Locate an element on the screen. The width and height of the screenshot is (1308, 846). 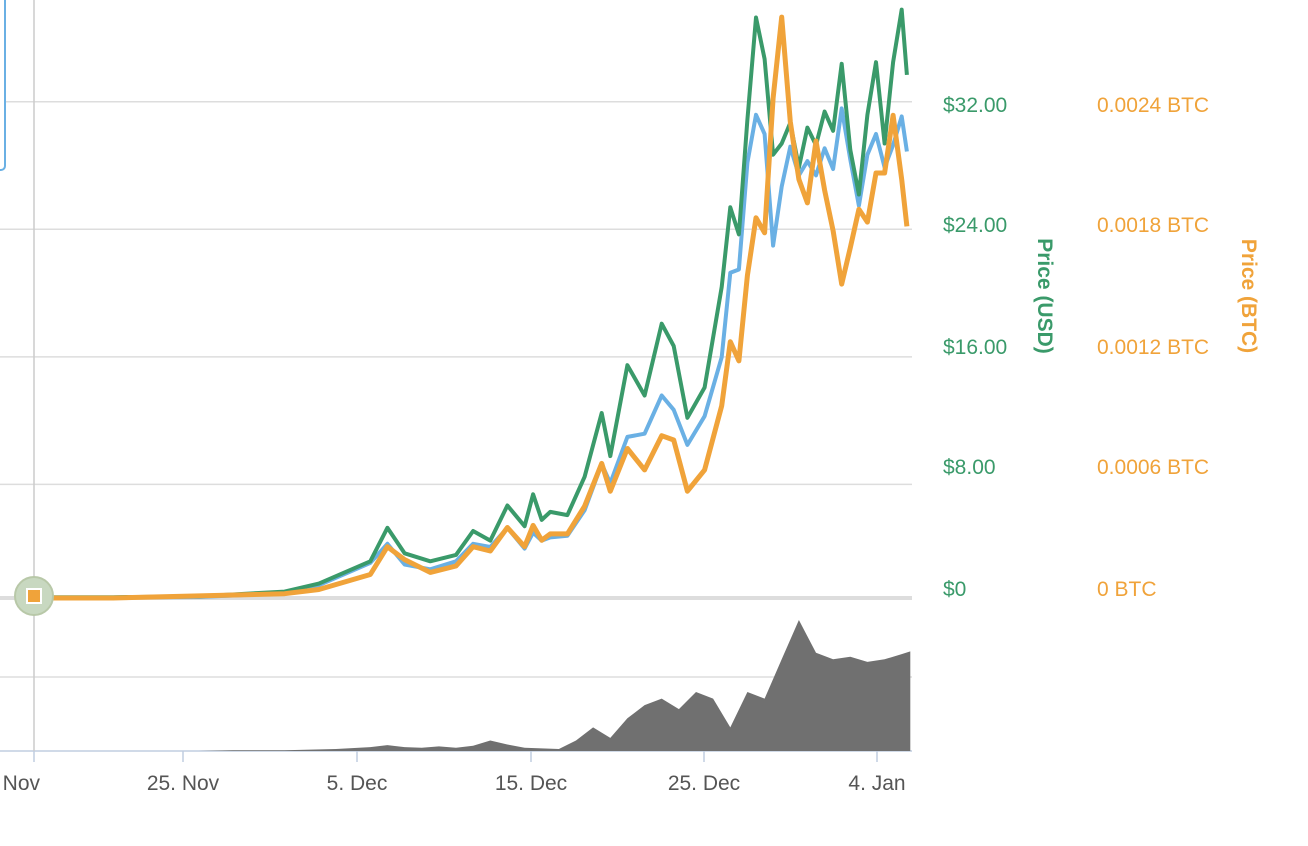
x-tick-label: 15. Nov is located at coordinates (20, 783).